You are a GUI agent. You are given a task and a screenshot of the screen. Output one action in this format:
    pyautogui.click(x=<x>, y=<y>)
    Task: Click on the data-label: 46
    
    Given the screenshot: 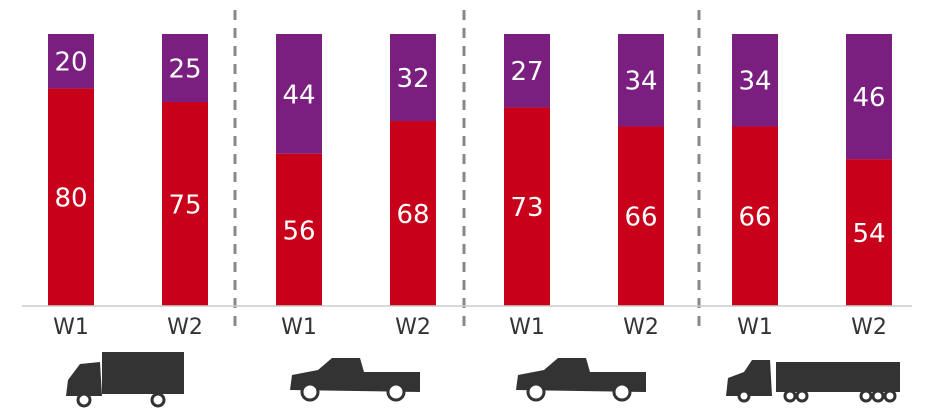 What is the action you would take?
    pyautogui.click(x=868, y=98)
    